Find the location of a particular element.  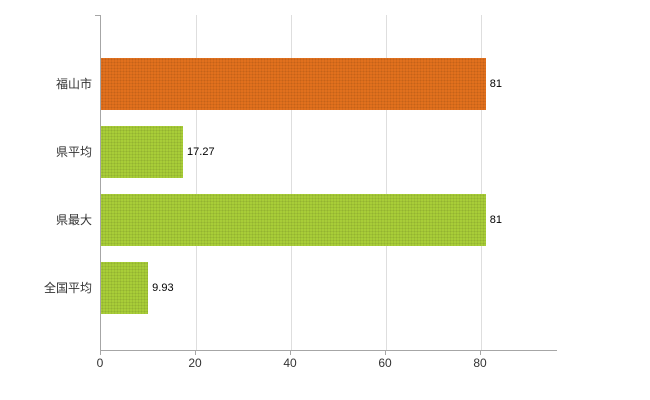

y-axis-tick is located at coordinates (97, 15).